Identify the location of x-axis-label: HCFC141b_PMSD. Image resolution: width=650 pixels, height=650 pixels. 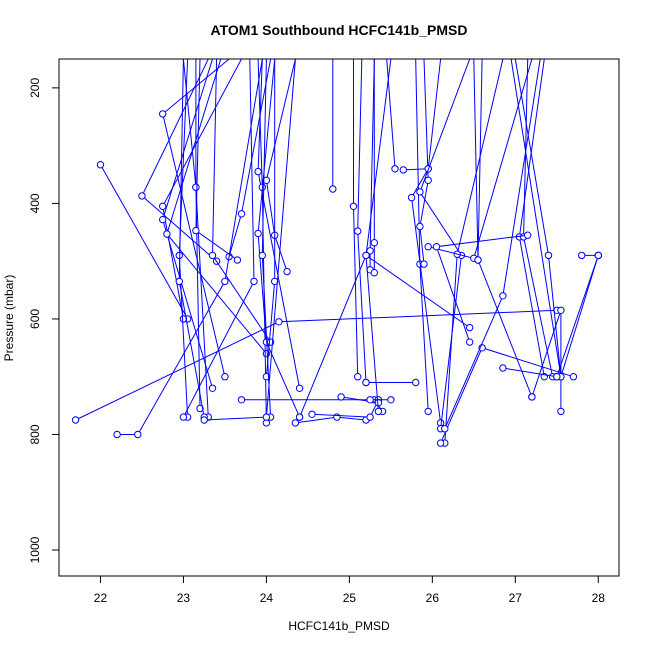
(339, 626).